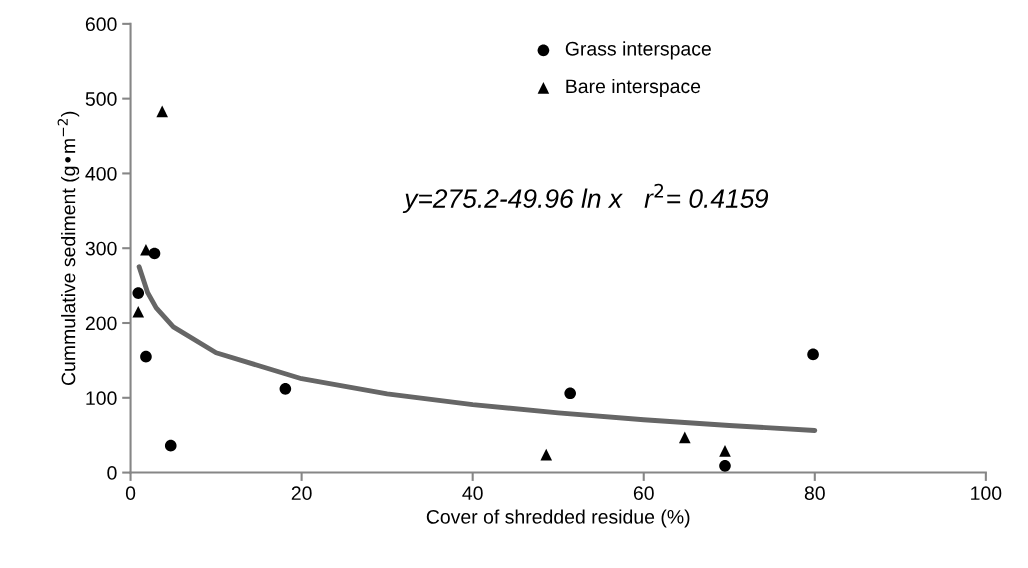 This screenshot has width=1028, height=568. Describe the element at coordinates (101, 398) in the screenshot. I see `y-tick-label: 100` at that location.